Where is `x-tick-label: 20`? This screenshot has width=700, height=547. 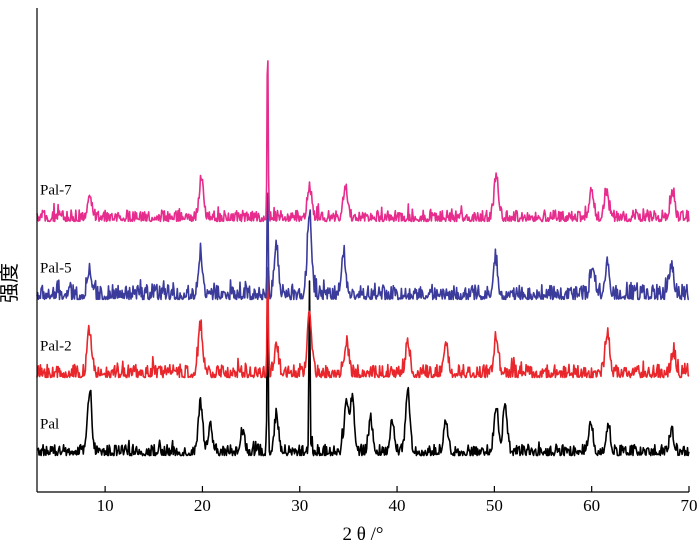 x-tick-label: 20 is located at coordinates (202, 505).